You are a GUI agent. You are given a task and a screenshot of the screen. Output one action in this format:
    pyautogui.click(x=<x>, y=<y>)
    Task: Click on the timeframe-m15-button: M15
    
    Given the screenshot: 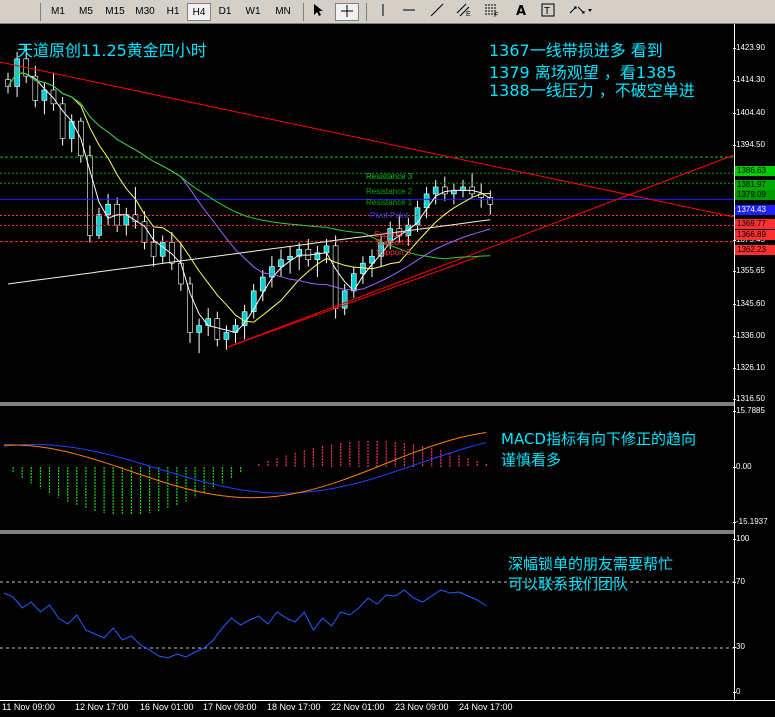 What is the action you would take?
    pyautogui.click(x=115, y=11)
    